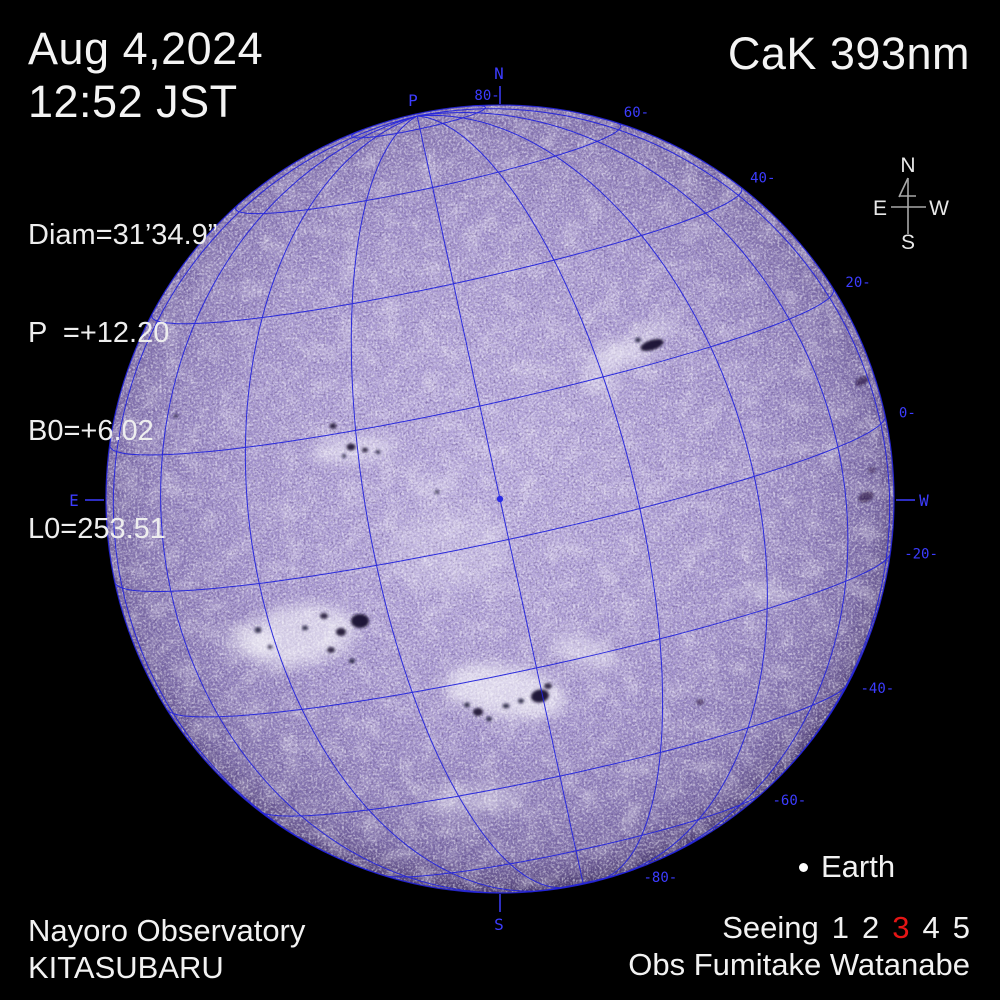  What do you see at coordinates (770, 927) in the screenshot?
I see `seeing-label: Seeing` at bounding box center [770, 927].